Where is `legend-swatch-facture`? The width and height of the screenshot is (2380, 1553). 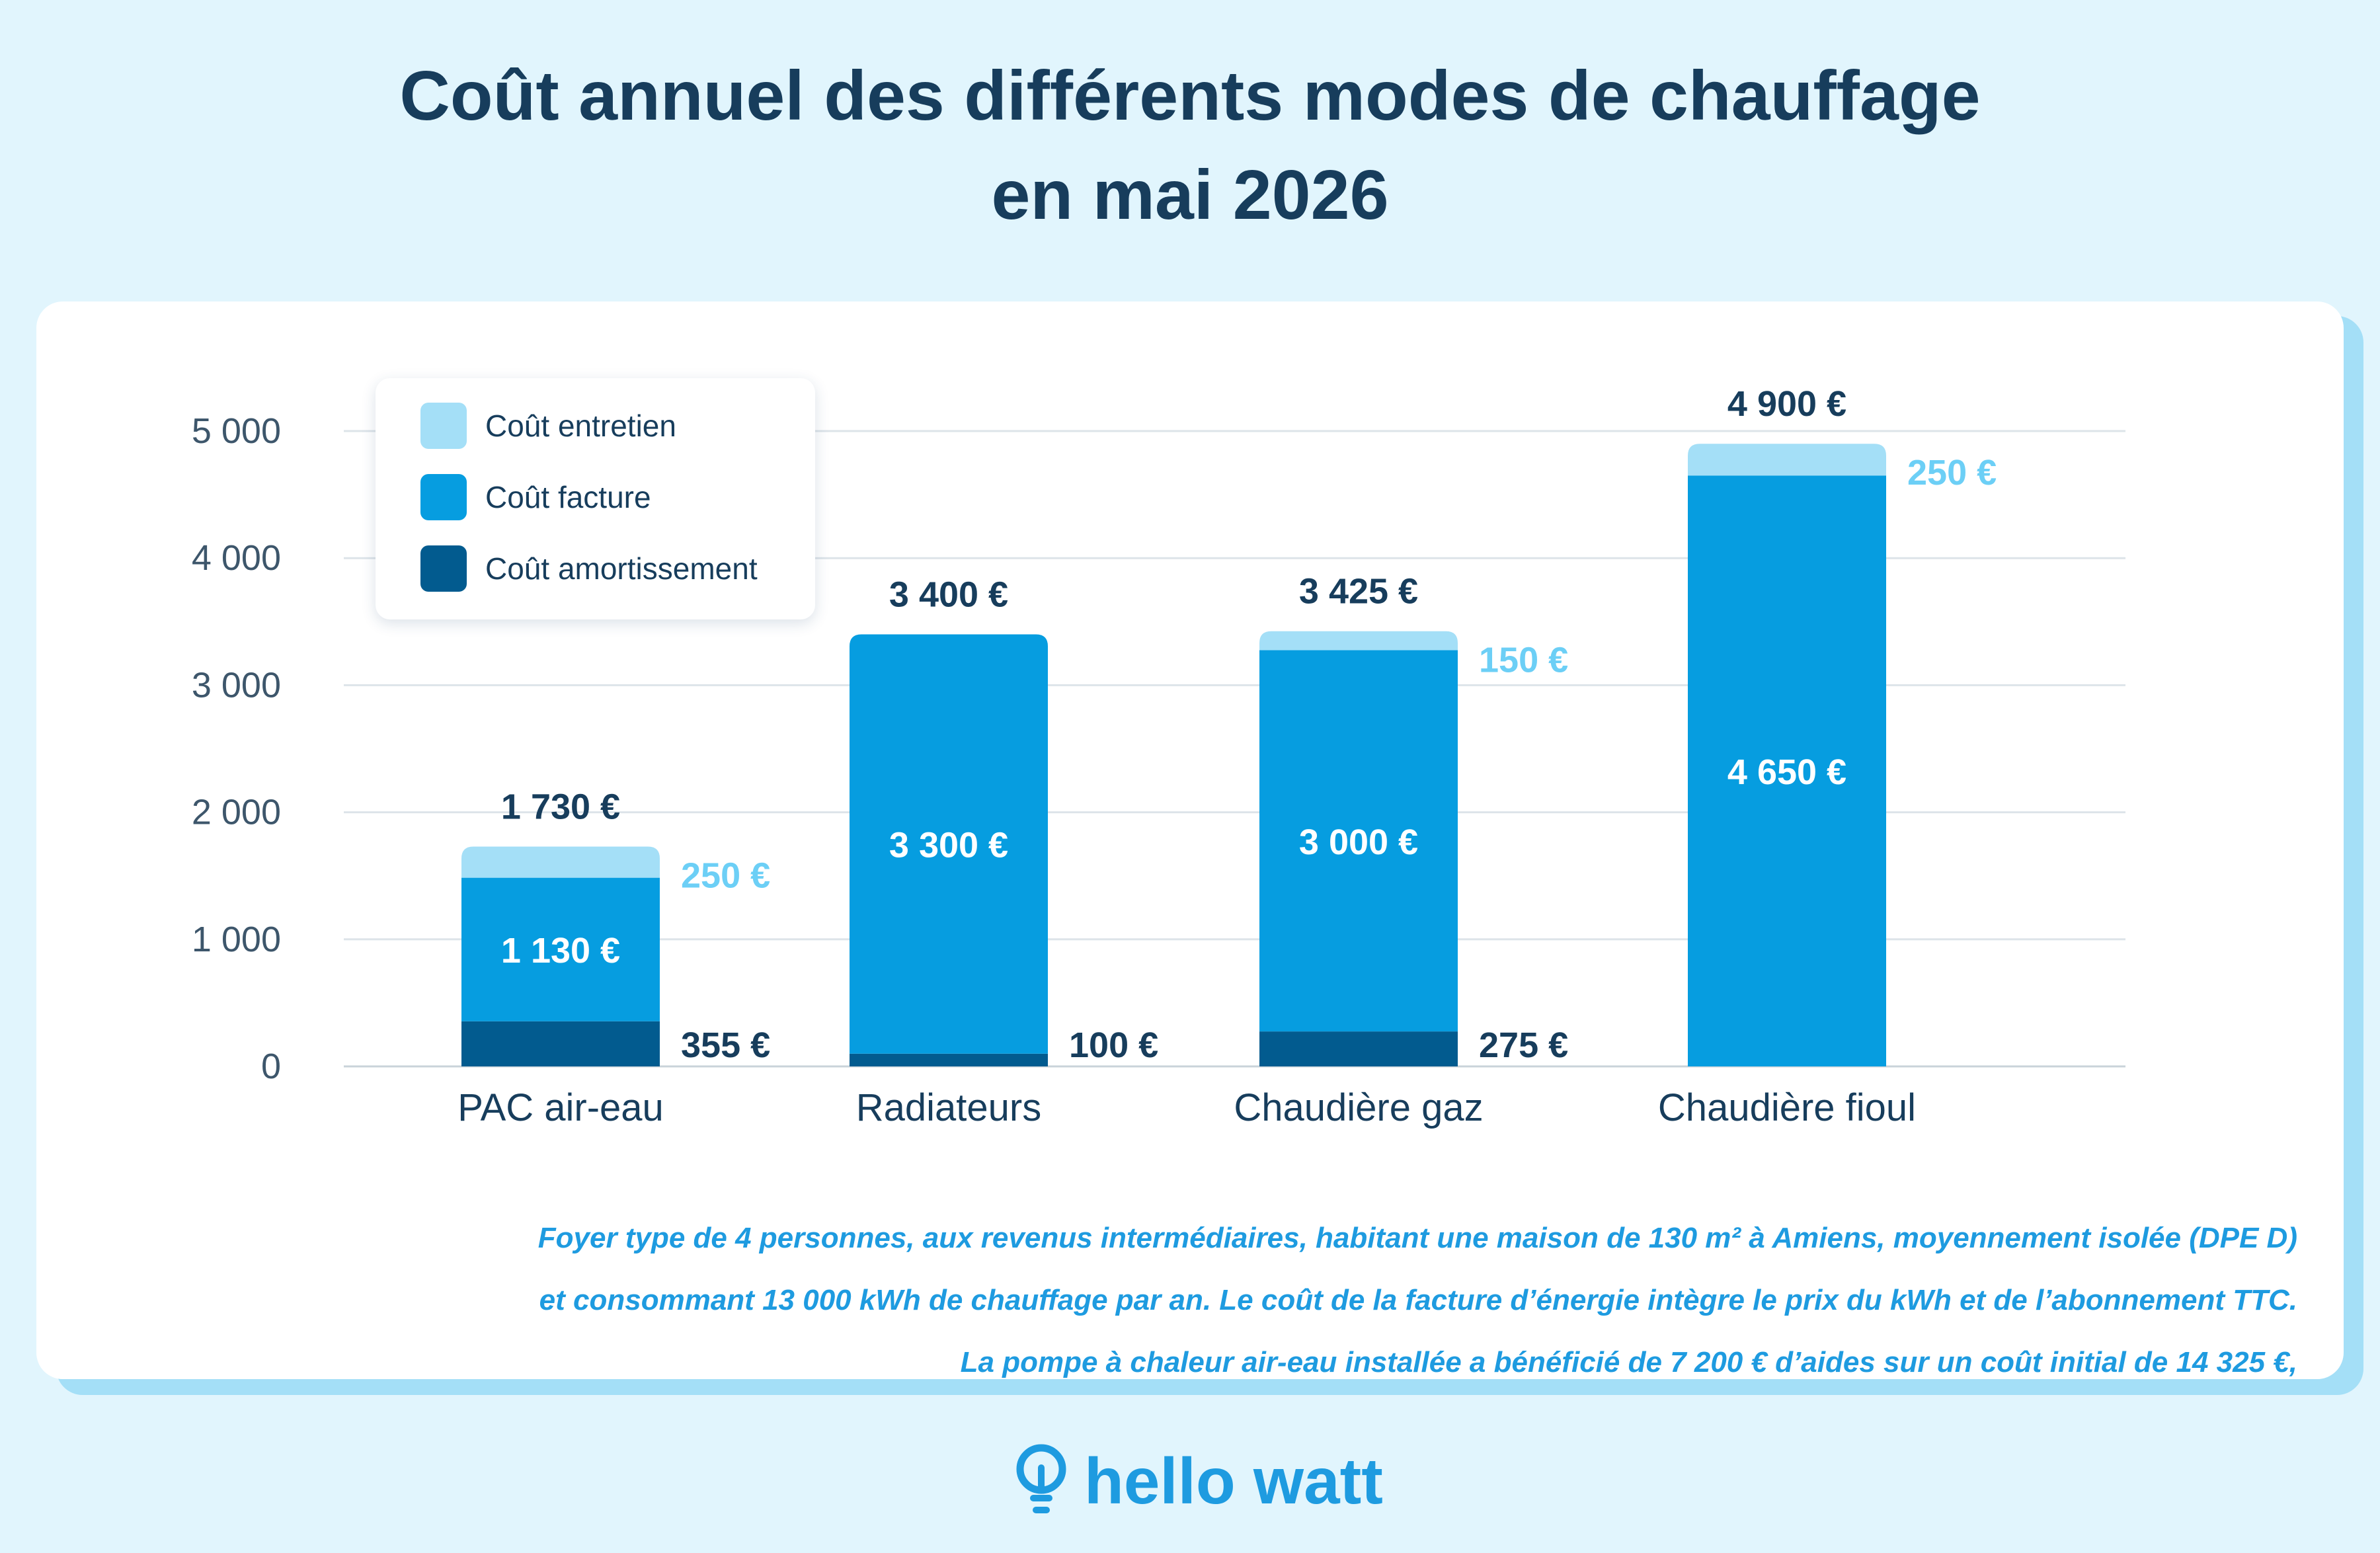
legend-swatch-facture is located at coordinates (443, 497).